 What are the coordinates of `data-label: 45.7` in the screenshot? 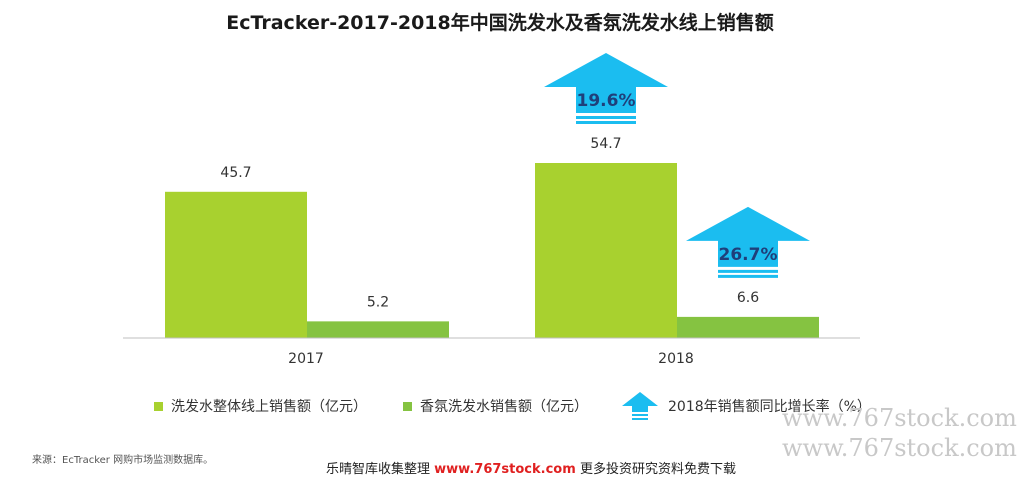 It's located at (235, 173).